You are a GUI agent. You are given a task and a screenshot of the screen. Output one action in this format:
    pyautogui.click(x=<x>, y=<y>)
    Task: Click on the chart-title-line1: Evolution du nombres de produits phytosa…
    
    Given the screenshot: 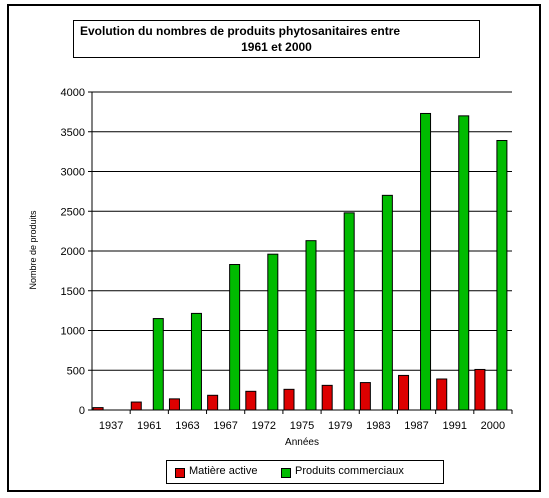 What is the action you would take?
    pyautogui.click(x=240, y=31)
    